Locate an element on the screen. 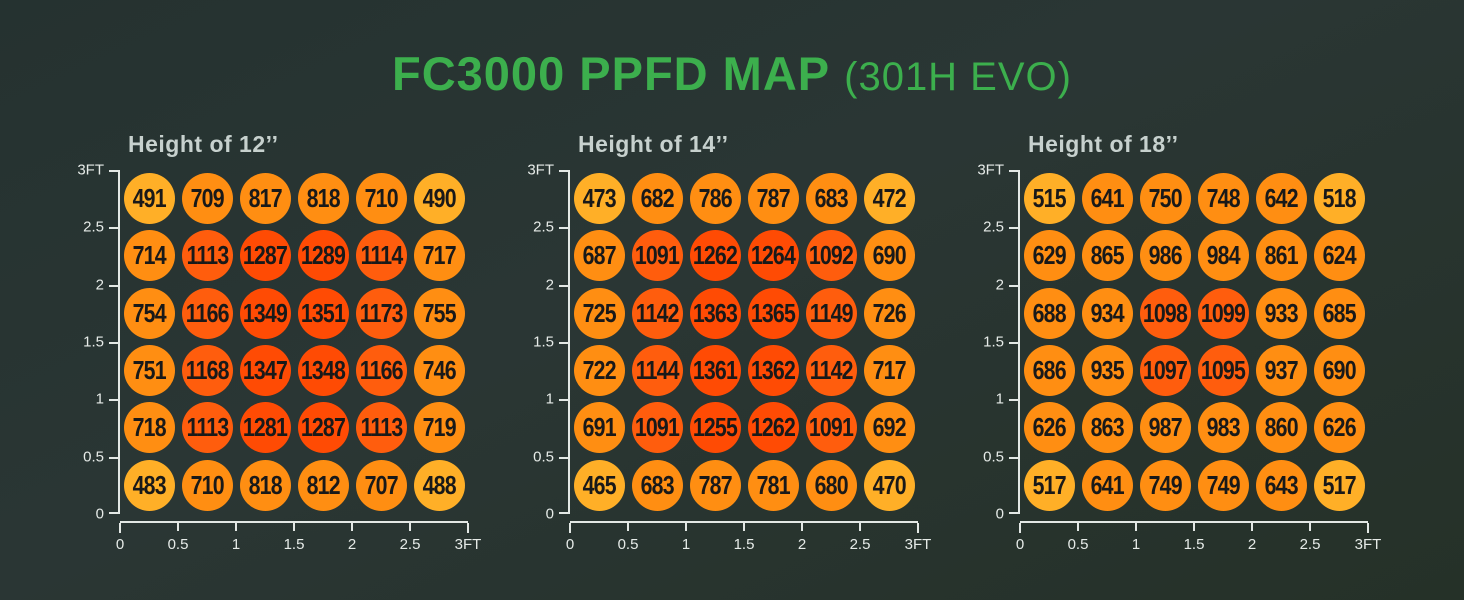 Image resolution: width=1464 pixels, height=600 pixels. chart-title: Height of 14’’ is located at coordinates (653, 144).